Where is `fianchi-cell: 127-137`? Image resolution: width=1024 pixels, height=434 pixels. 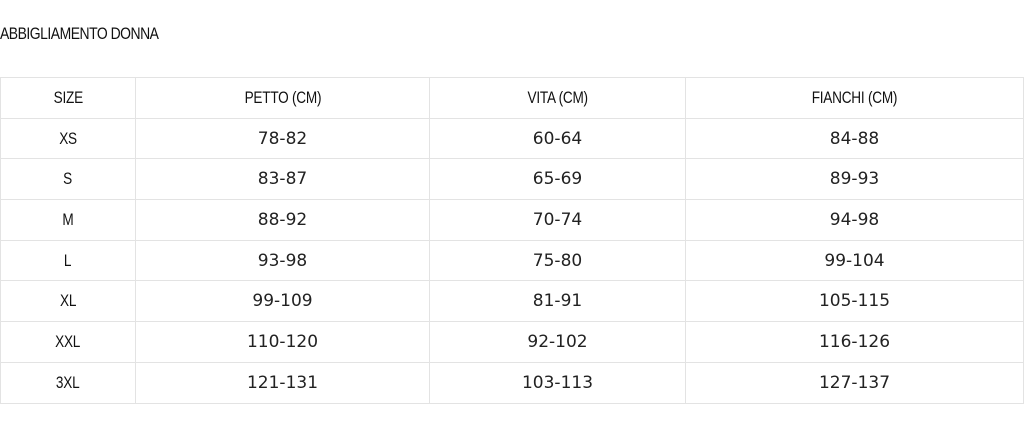
fianchi-cell: 127-137 is located at coordinates (854, 382).